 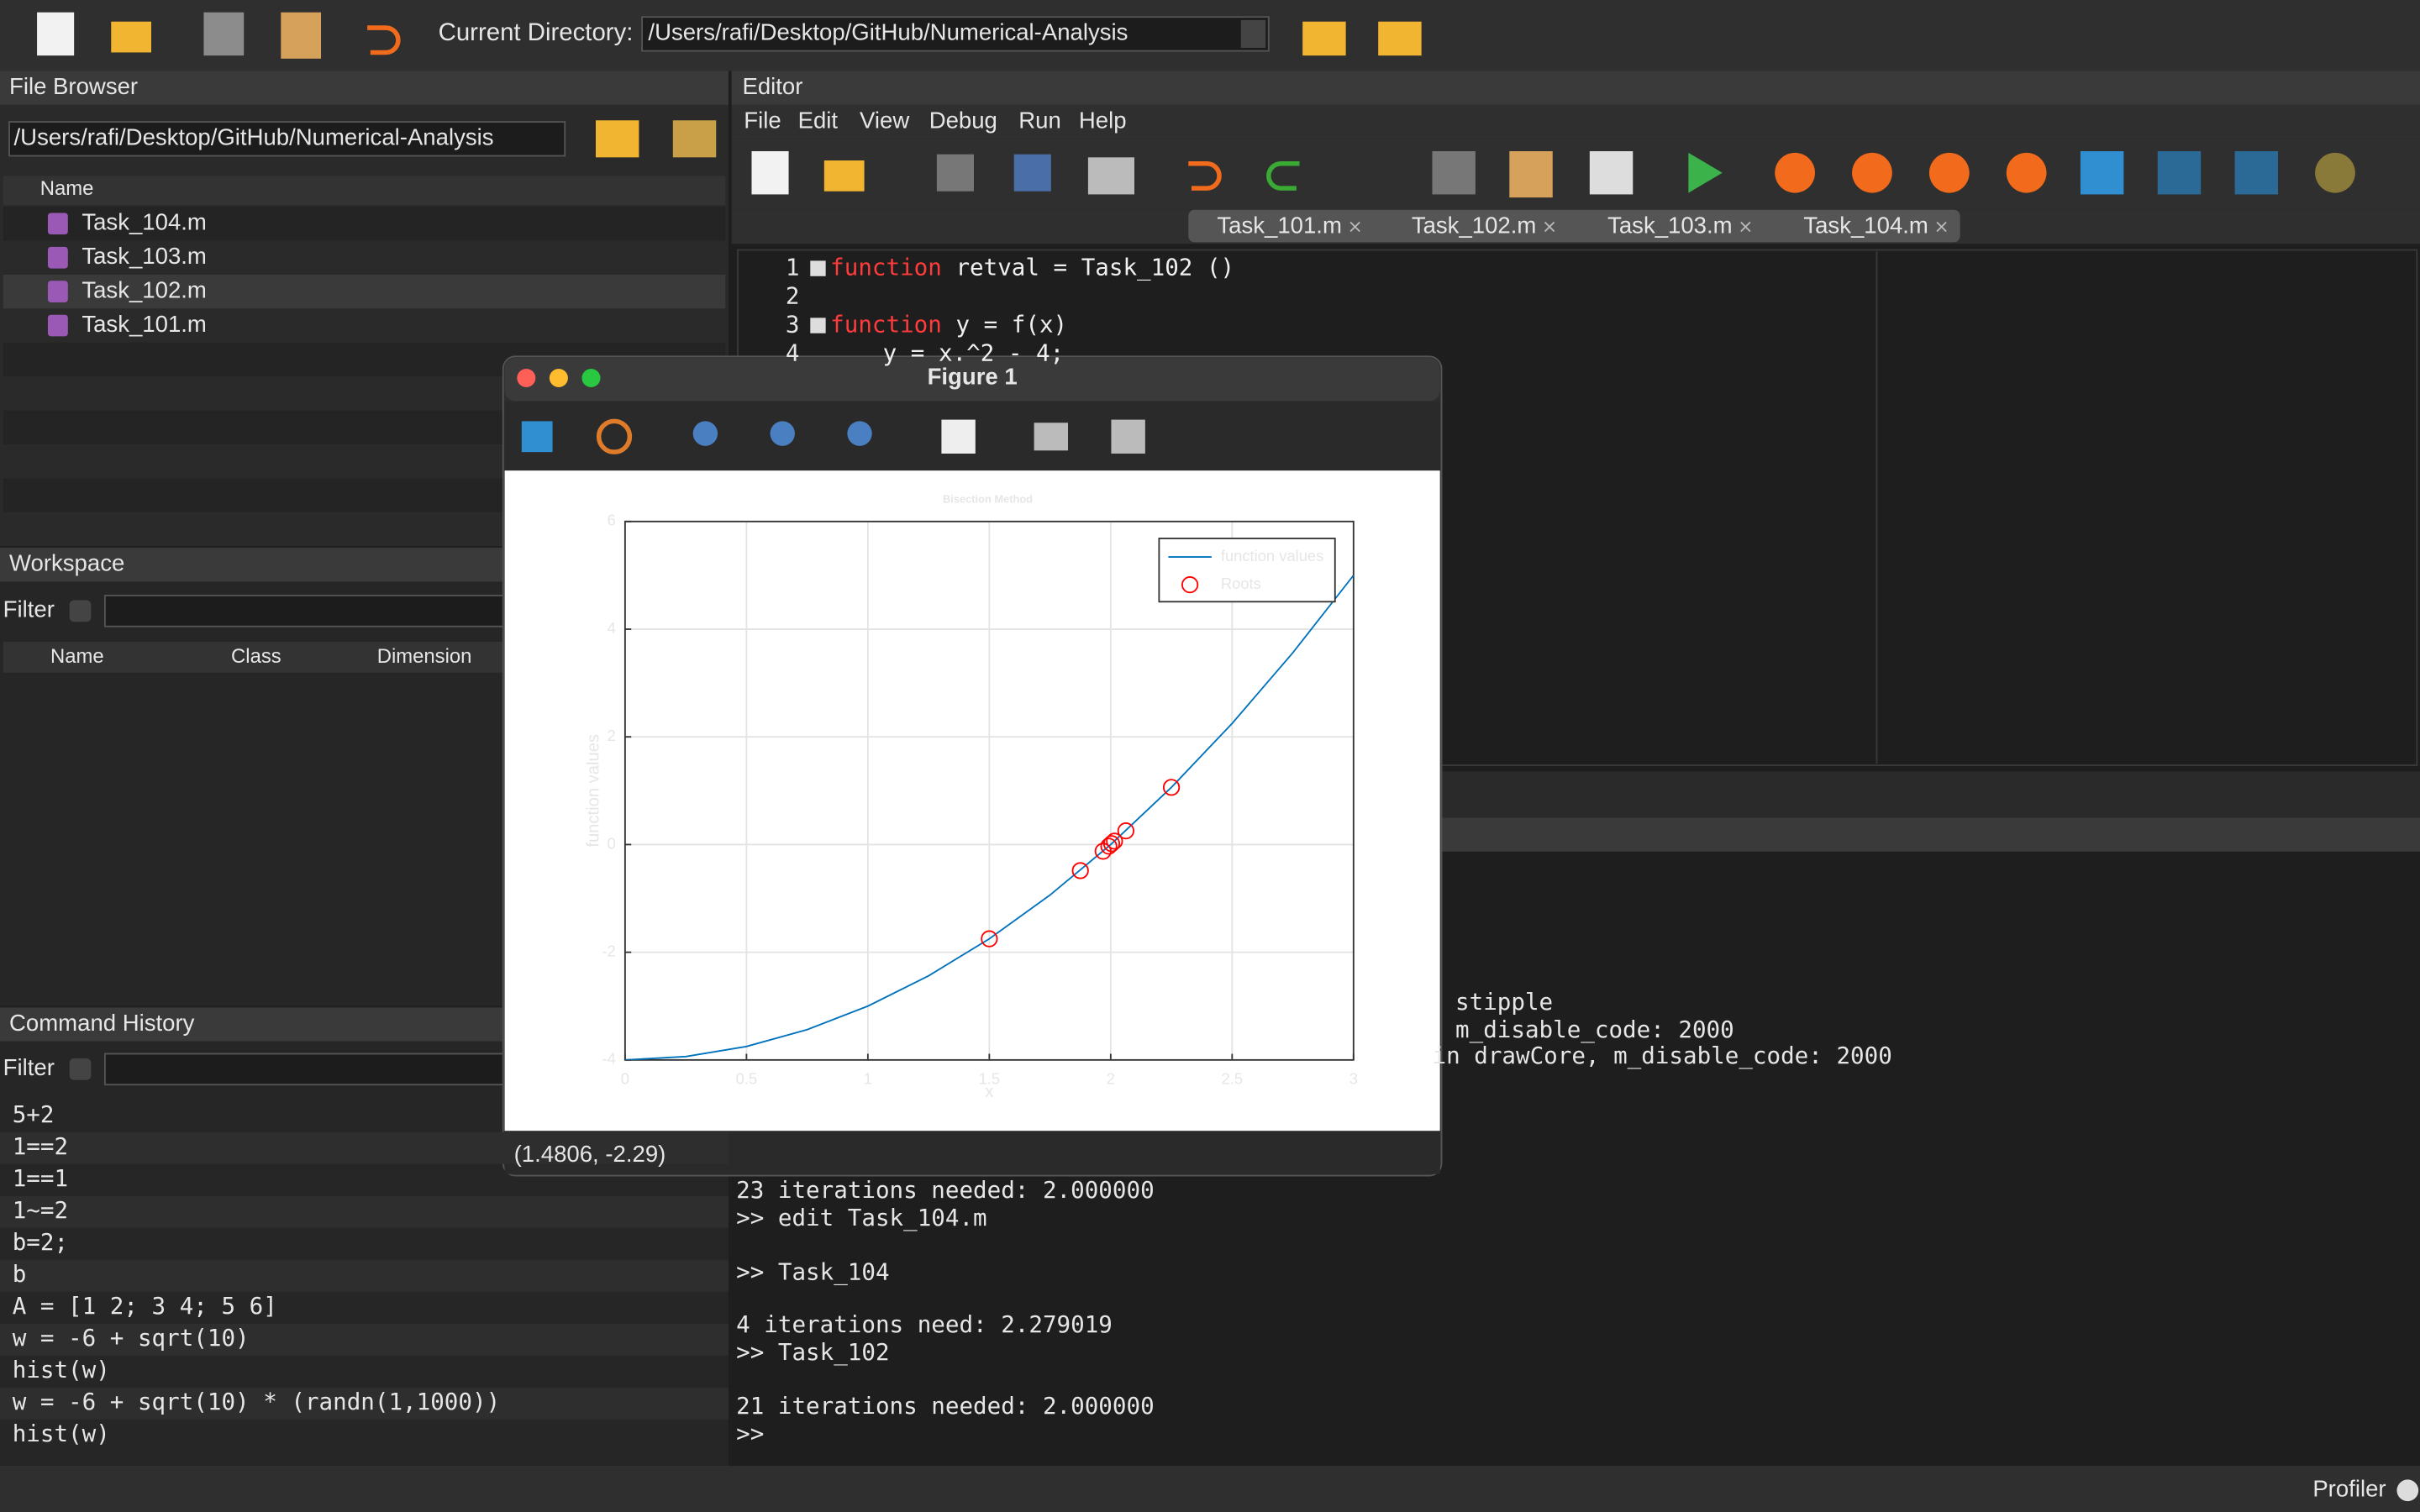 I want to click on axes-icon, so click(x=1051, y=437).